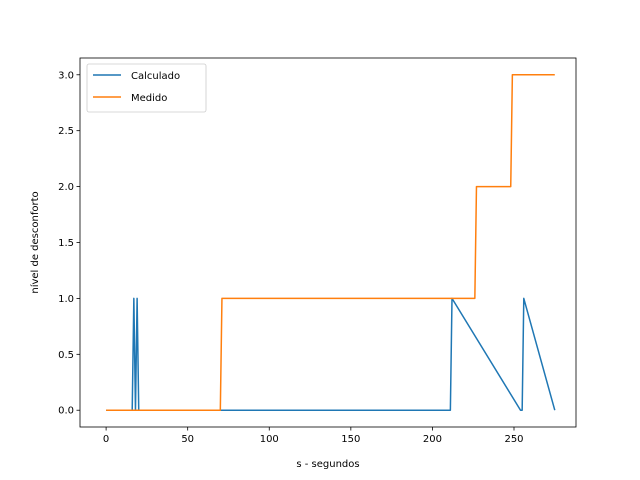 The width and height of the screenshot is (640, 480). What do you see at coordinates (66, 187) in the screenshot?
I see `y-tick-label: 2.0` at bounding box center [66, 187].